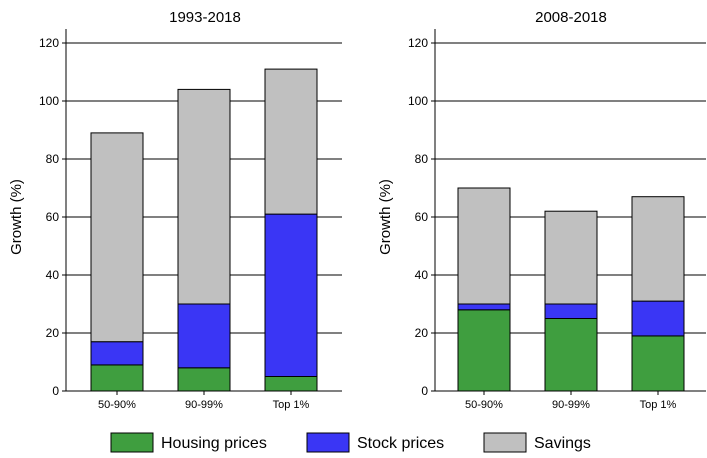  What do you see at coordinates (562, 443) in the screenshot?
I see `legend-label-savings: Savings` at bounding box center [562, 443].